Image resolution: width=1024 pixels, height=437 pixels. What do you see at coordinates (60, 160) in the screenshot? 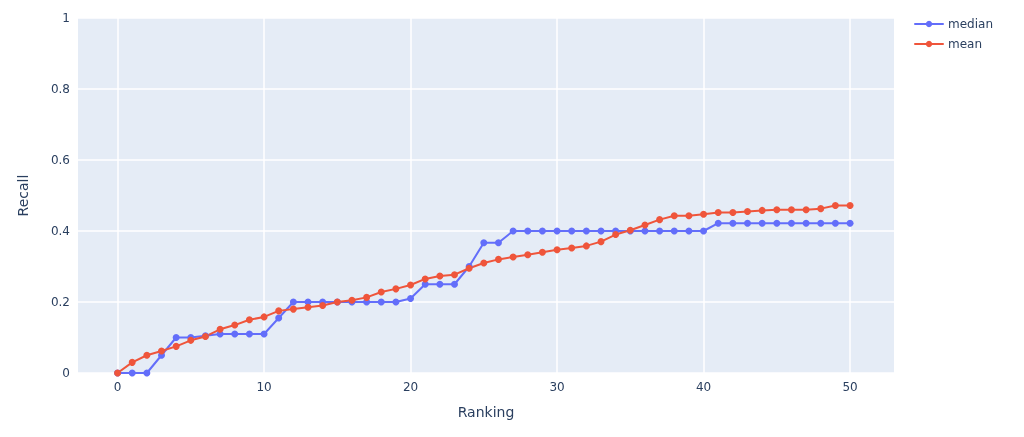
I see `y-tick-label: 0.6` at bounding box center [60, 160].